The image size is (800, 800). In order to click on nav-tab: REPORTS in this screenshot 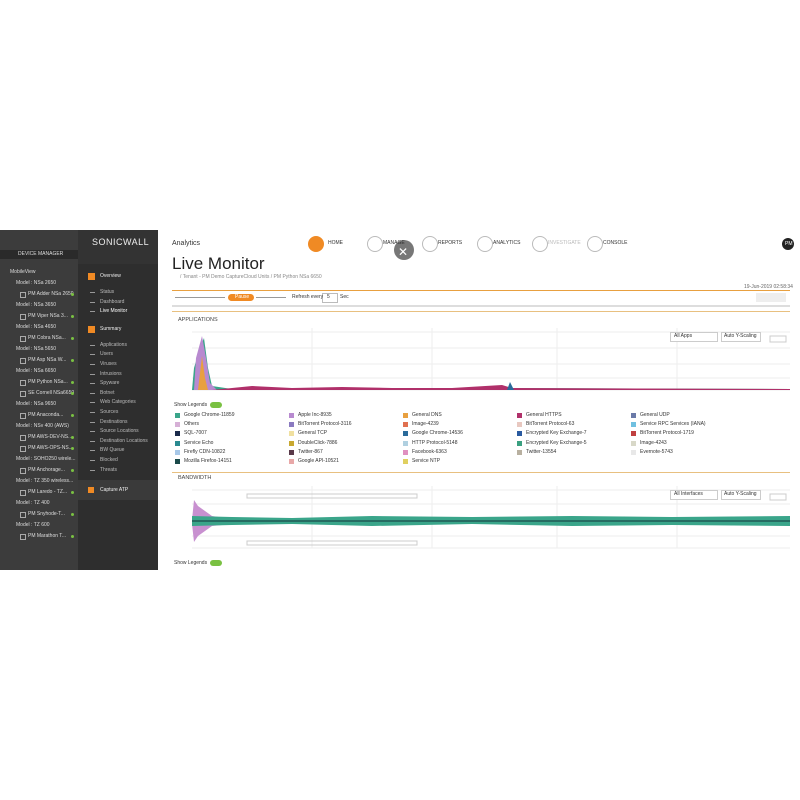, I will do `click(450, 243)`.